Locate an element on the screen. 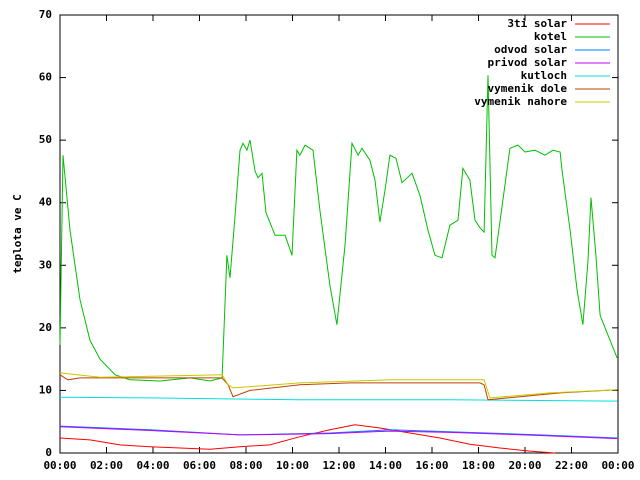  y-tick-label: 10 is located at coordinates (45, 389).